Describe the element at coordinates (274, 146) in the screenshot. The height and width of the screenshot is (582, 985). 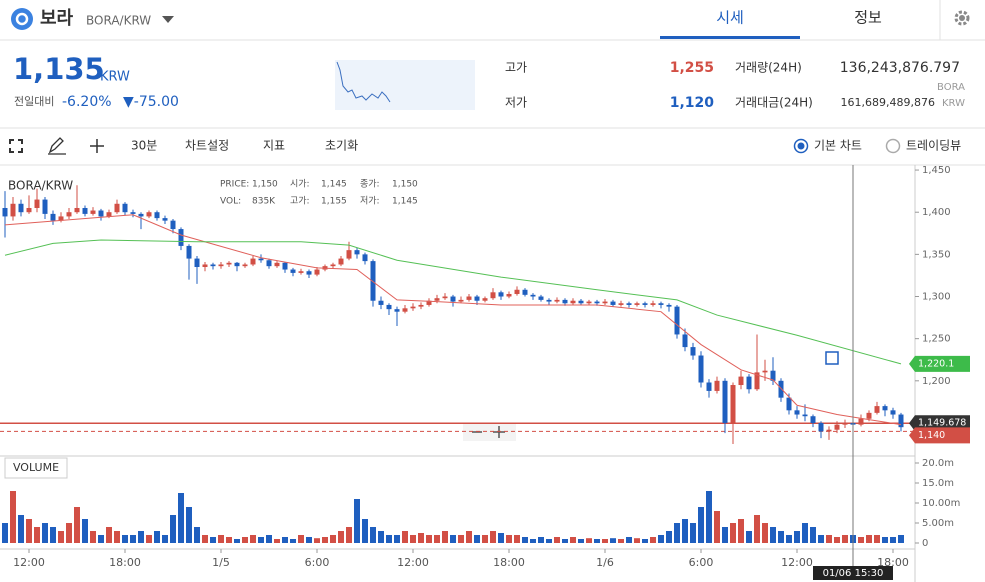
I see `toolbar-item: 지표` at that location.